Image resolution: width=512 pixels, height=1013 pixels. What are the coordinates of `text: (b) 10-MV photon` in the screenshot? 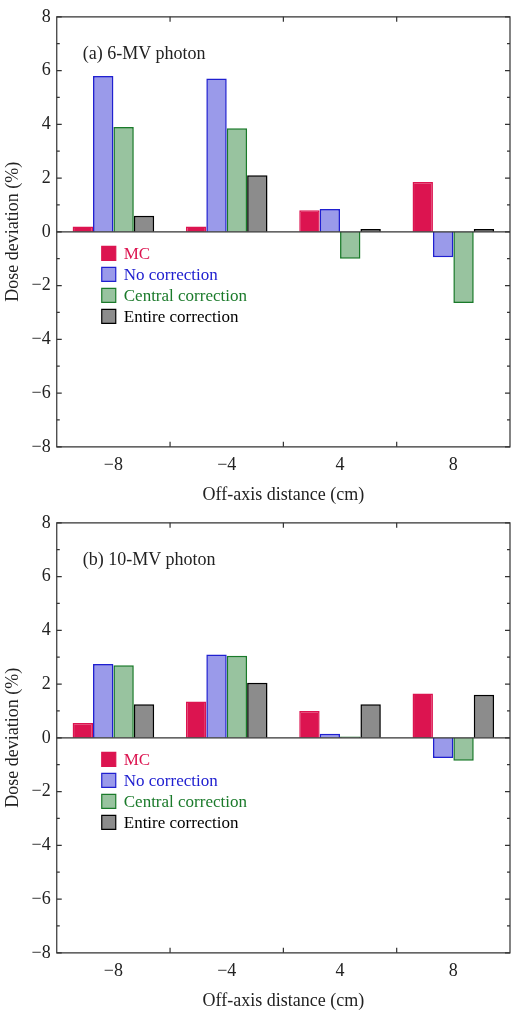 It's located at (149, 559).